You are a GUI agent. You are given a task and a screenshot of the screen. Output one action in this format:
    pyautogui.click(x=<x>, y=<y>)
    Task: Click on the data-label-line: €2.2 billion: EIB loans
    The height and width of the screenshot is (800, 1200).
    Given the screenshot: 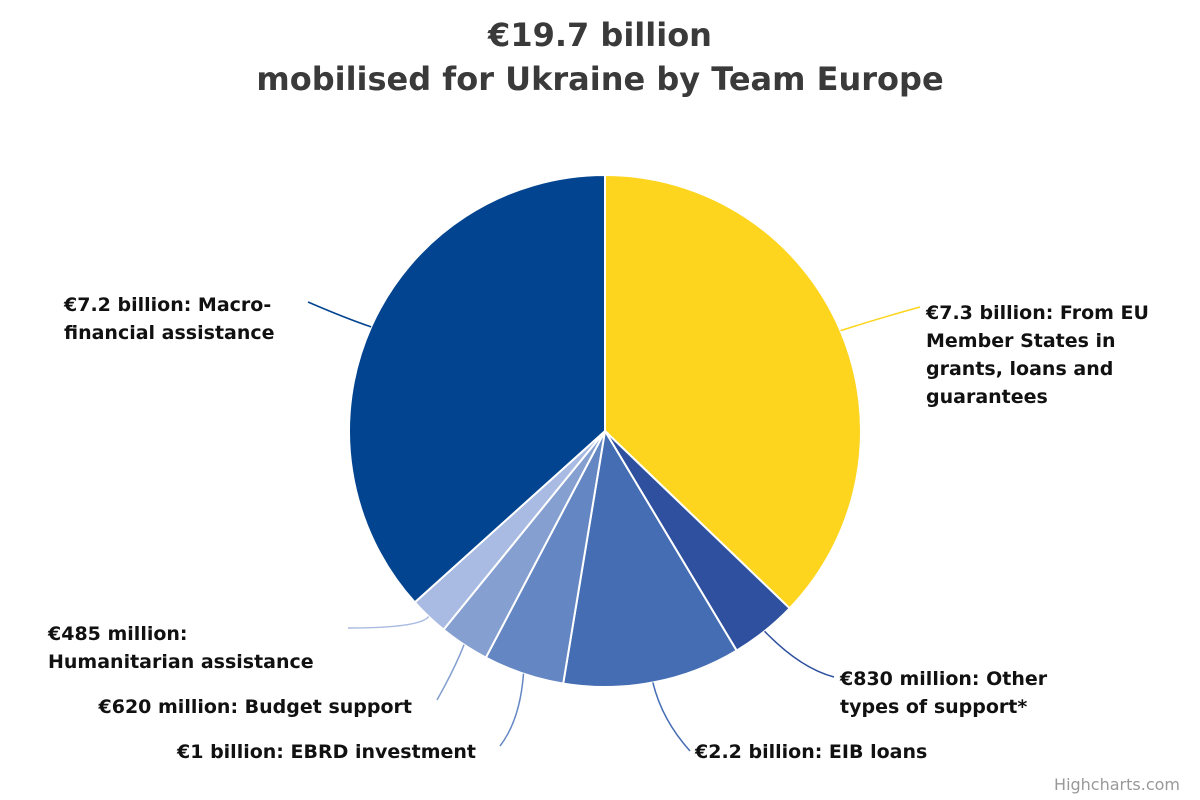 What is the action you would take?
    pyautogui.click(x=810, y=752)
    